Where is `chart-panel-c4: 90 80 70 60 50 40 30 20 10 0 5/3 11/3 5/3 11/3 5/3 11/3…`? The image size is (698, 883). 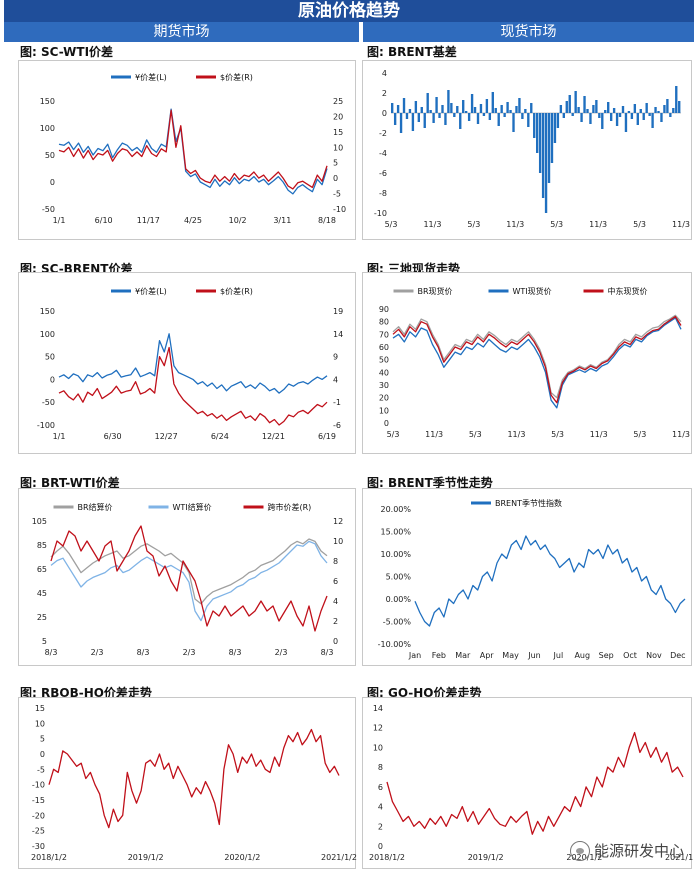
chart-panel-c4: 90 80 70 60 50 40 30 20 10 0 5/3 11/3 5/3 11/3 5/3 11/3… is located at coordinates (527, 363).